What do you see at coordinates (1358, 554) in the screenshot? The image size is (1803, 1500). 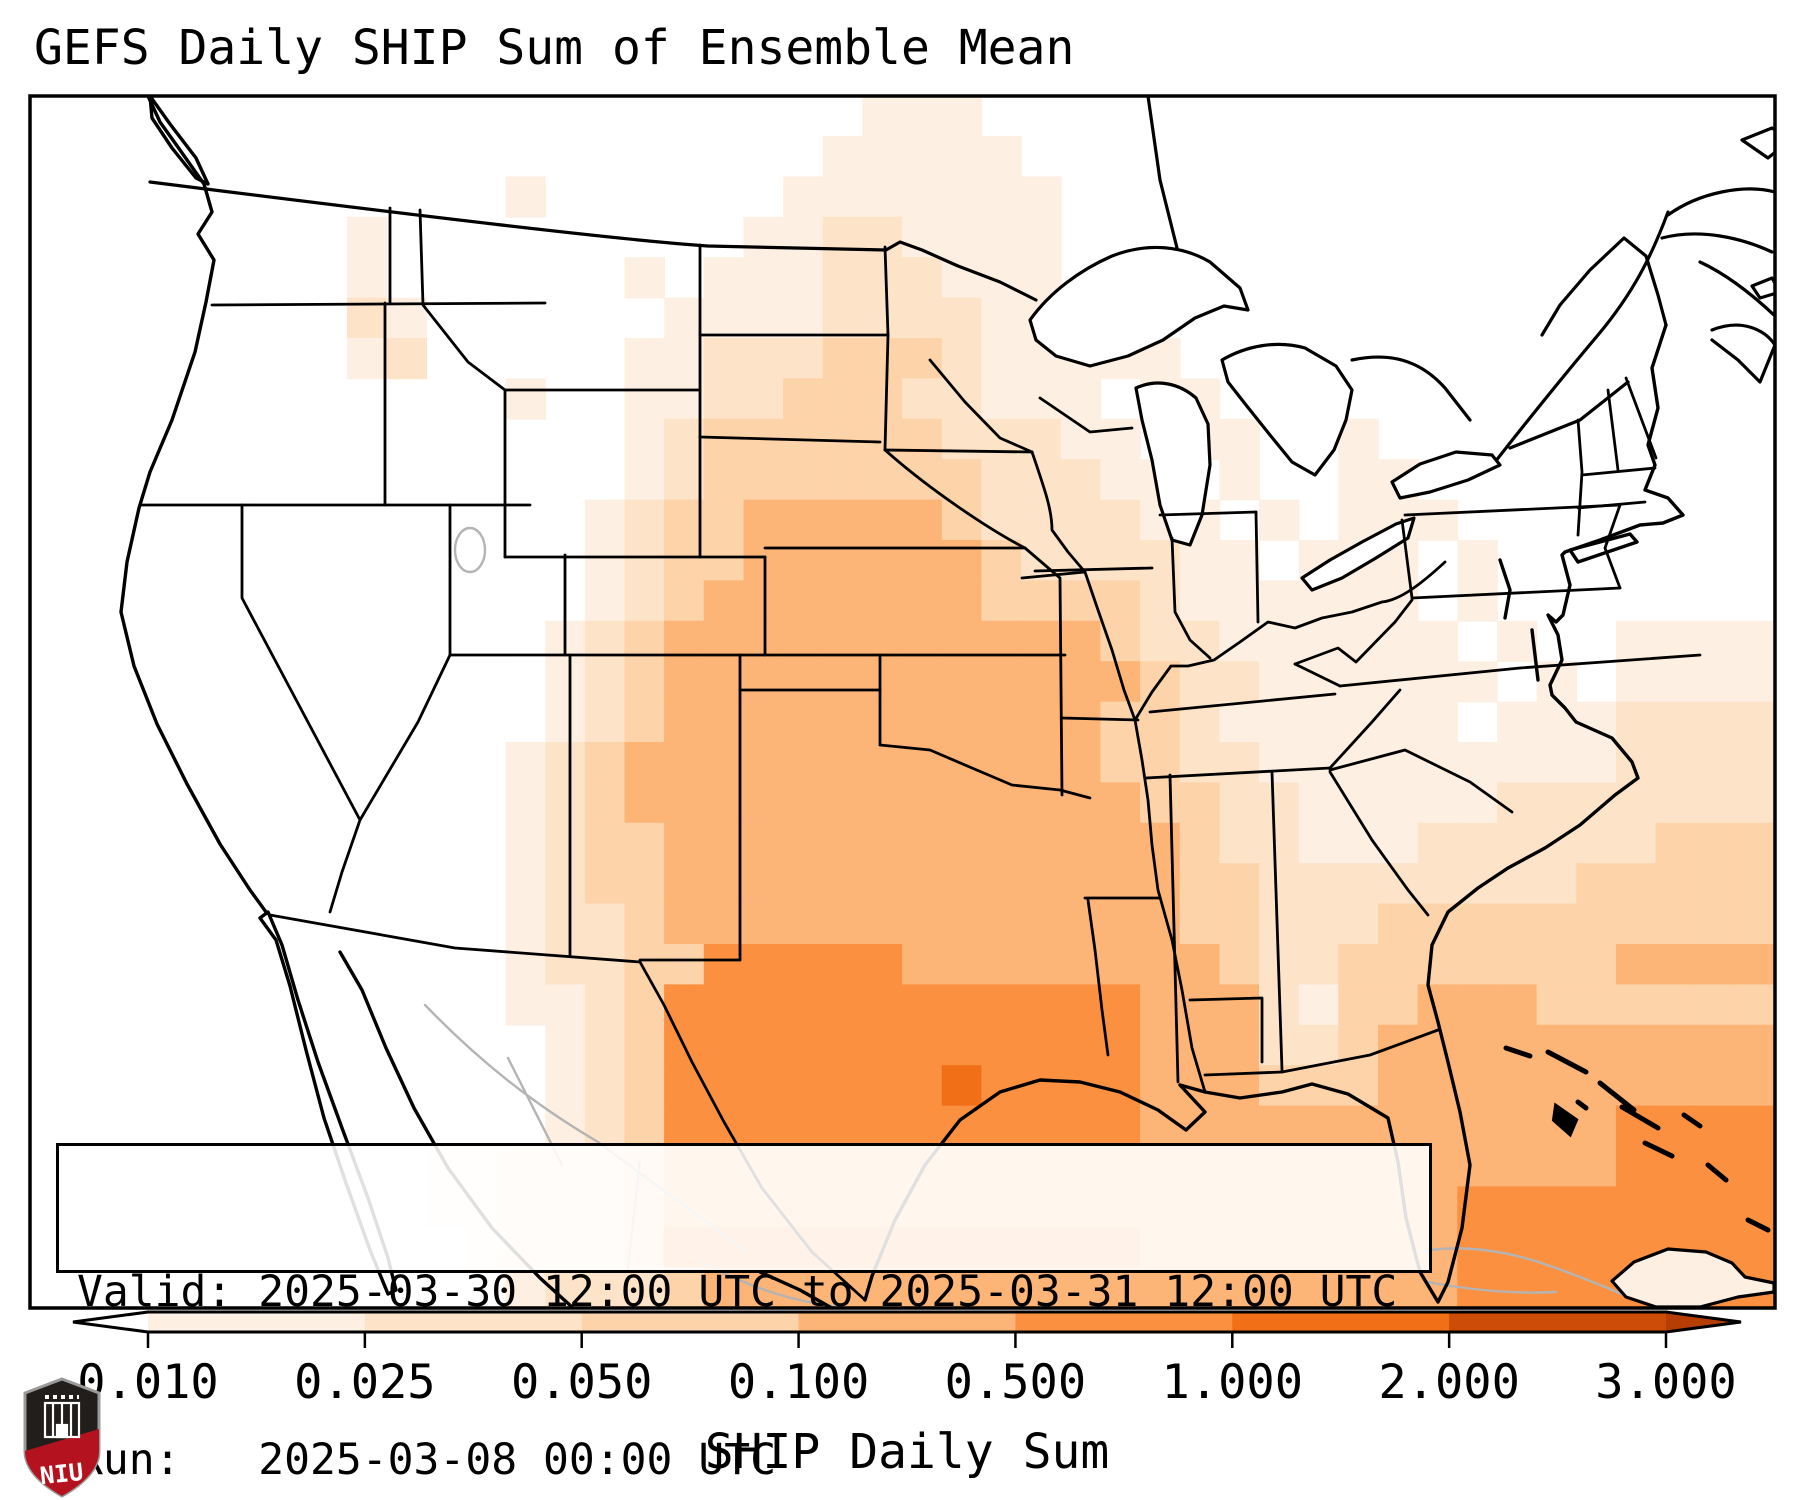 I see `lake-erie` at bounding box center [1358, 554].